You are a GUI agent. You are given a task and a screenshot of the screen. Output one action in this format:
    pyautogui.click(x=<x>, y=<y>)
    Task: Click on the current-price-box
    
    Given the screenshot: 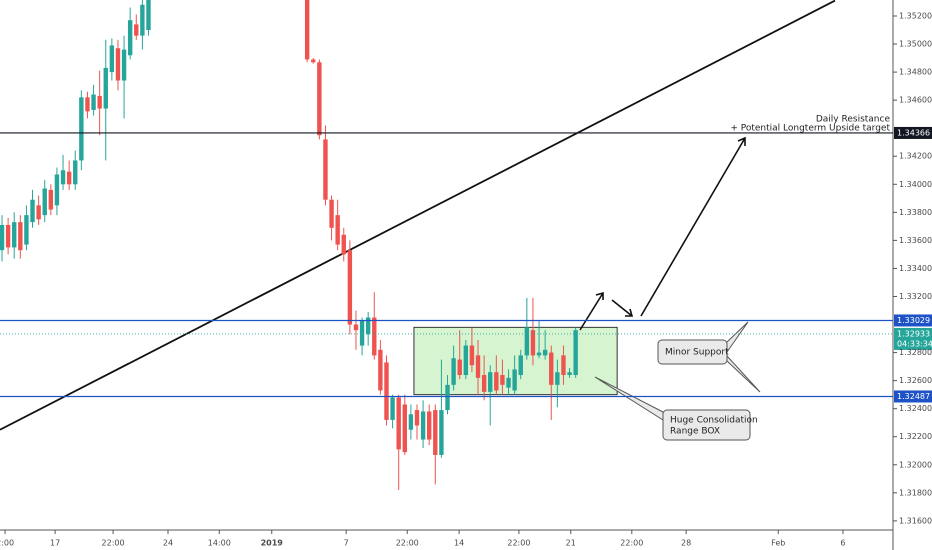 What is the action you would take?
    pyautogui.click(x=913, y=338)
    